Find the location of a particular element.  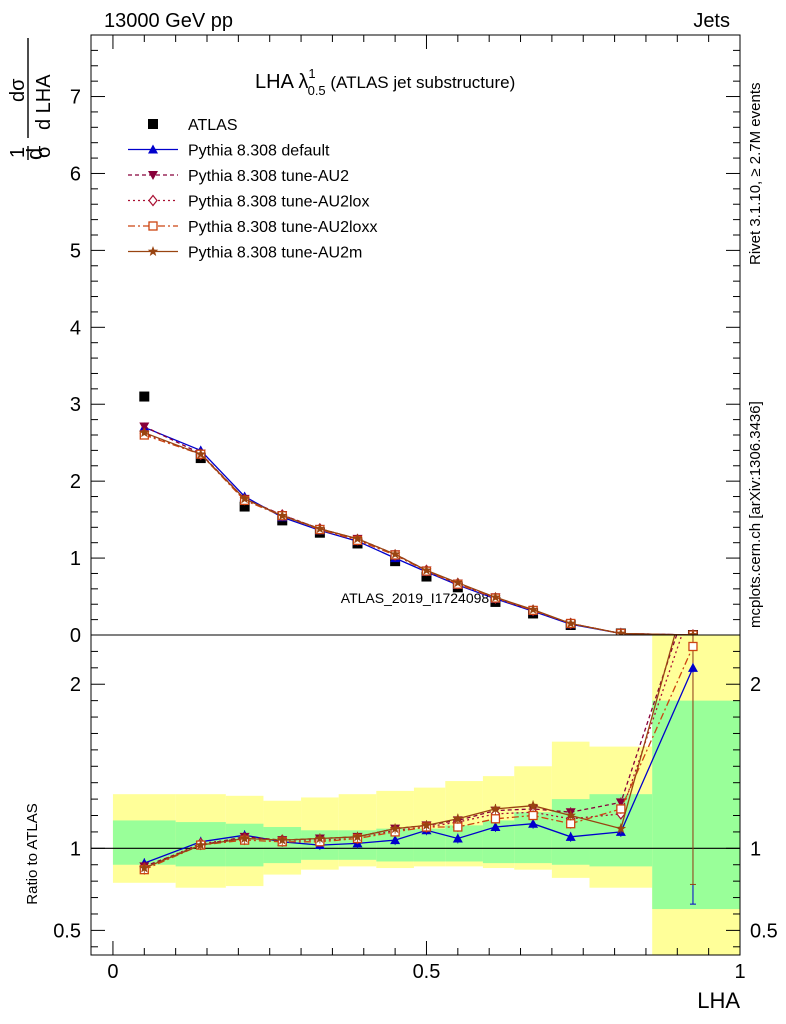

main-y-tick-label: 3 is located at coordinates (75, 405).